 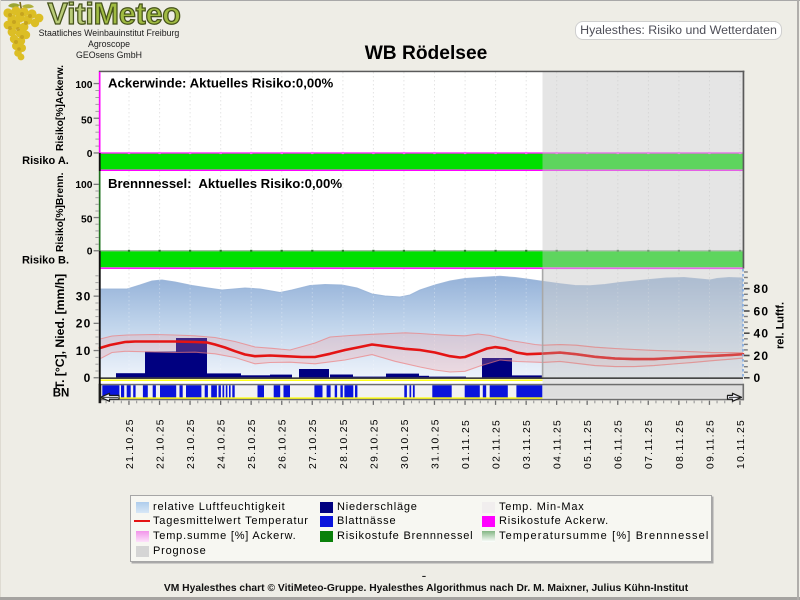 What do you see at coordinates (558, 444) in the screenshot?
I see `svg-text: 04.11.25` at bounding box center [558, 444].